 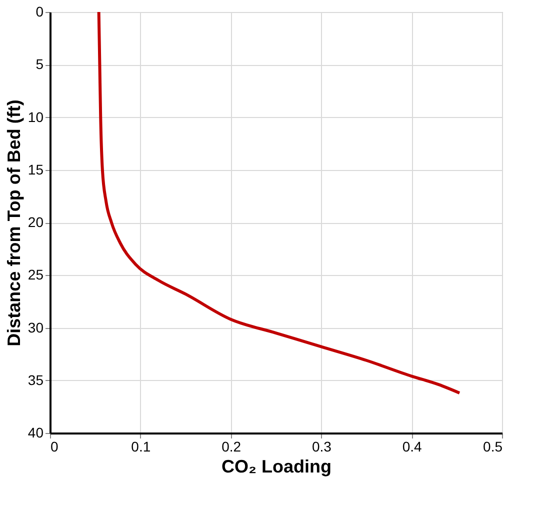 What do you see at coordinates (36, 222) in the screenshot?
I see `y-tick-label: 20` at bounding box center [36, 222].